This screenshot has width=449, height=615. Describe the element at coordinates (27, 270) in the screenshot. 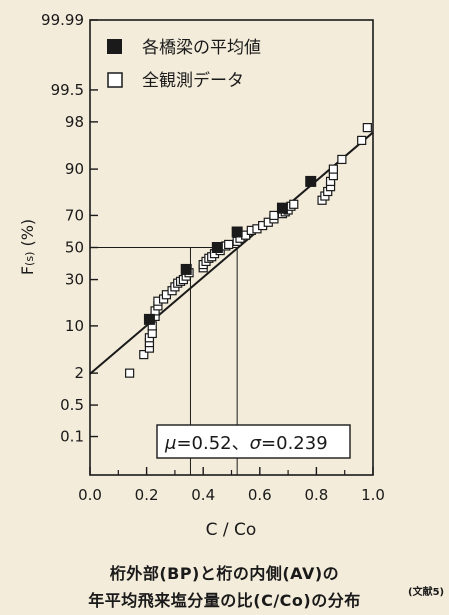

I see `y-axis-label-main: F` at that location.